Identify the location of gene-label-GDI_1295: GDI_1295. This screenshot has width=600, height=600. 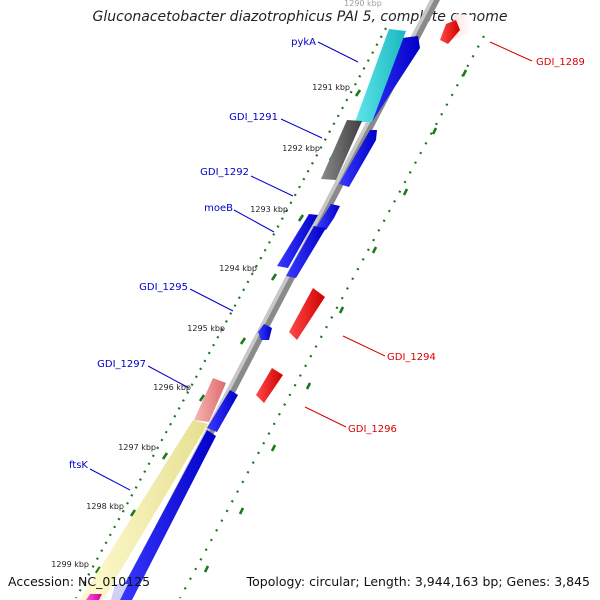
(163, 287).